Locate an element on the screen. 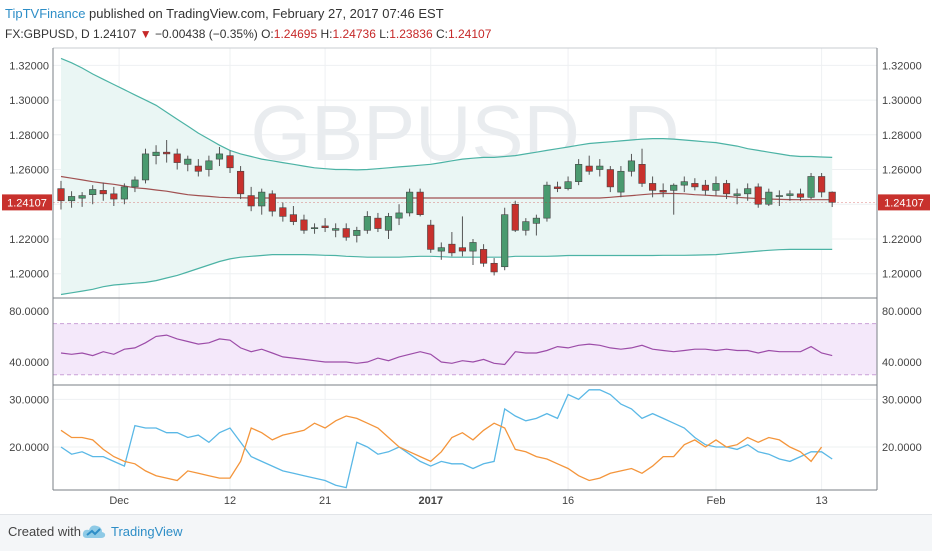  price-tick-right: 1.32000 is located at coordinates (902, 66).